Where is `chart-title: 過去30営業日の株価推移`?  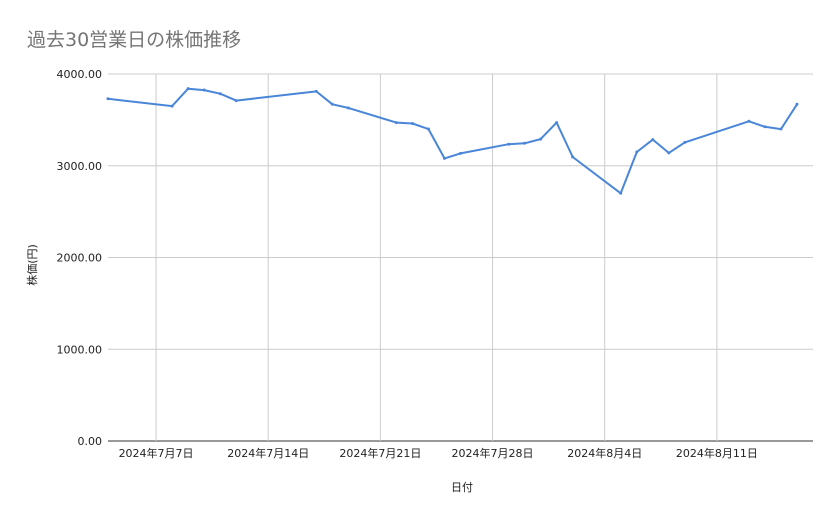
chart-title: 過去30営業日の株価推移 is located at coordinates (134, 40).